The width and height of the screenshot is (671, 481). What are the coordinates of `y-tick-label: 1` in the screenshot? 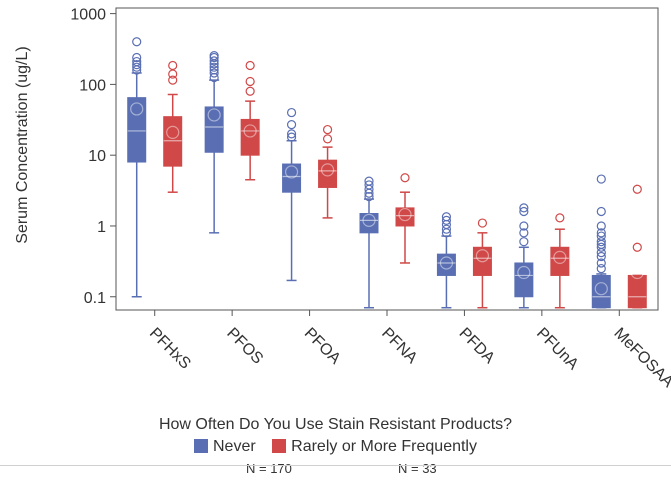 It's located at (101, 227).